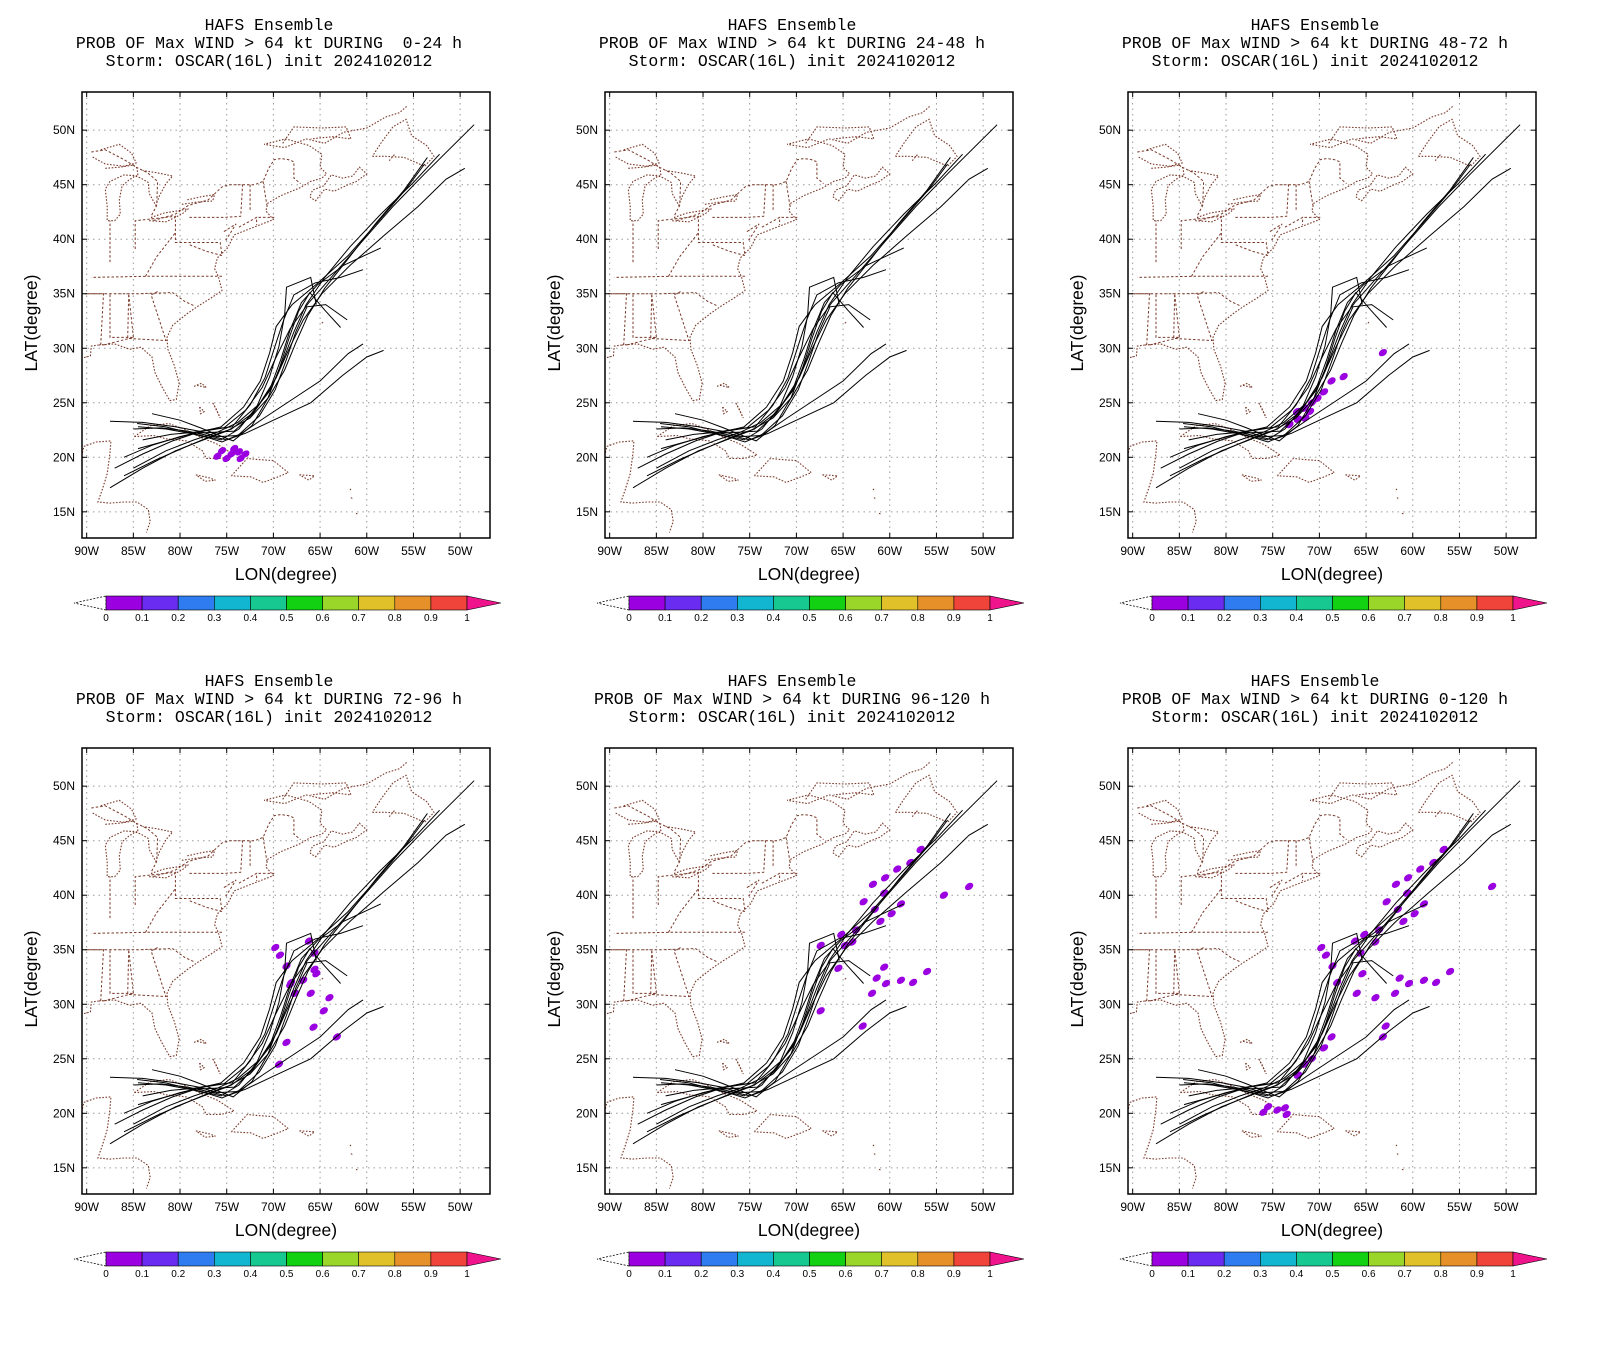 The width and height of the screenshot is (1614, 1352). I want to click on colorbar-label: 0, so click(1152, 618).